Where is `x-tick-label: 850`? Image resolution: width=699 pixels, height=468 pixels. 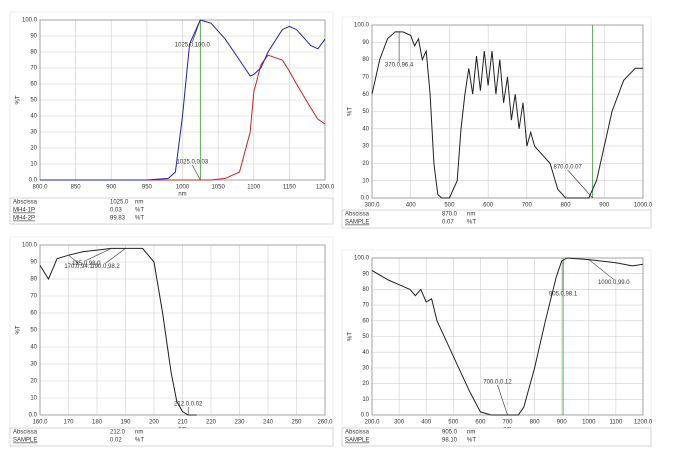
x-tick-label: 850 is located at coordinates (76, 188).